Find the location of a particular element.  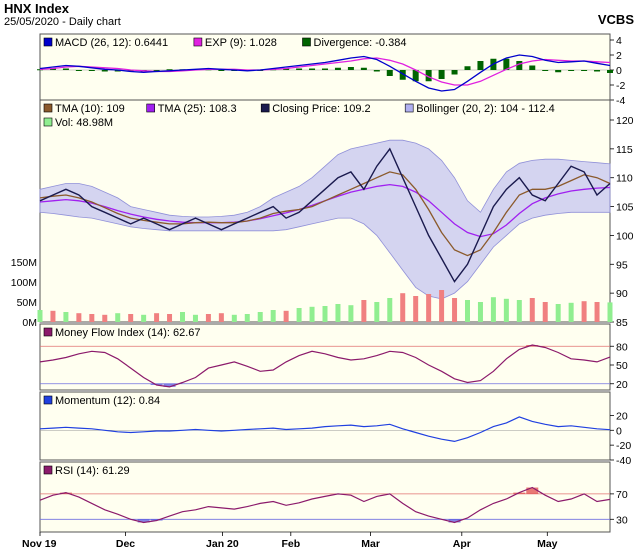

xtick-label-5: Apr is located at coordinates (462, 544).